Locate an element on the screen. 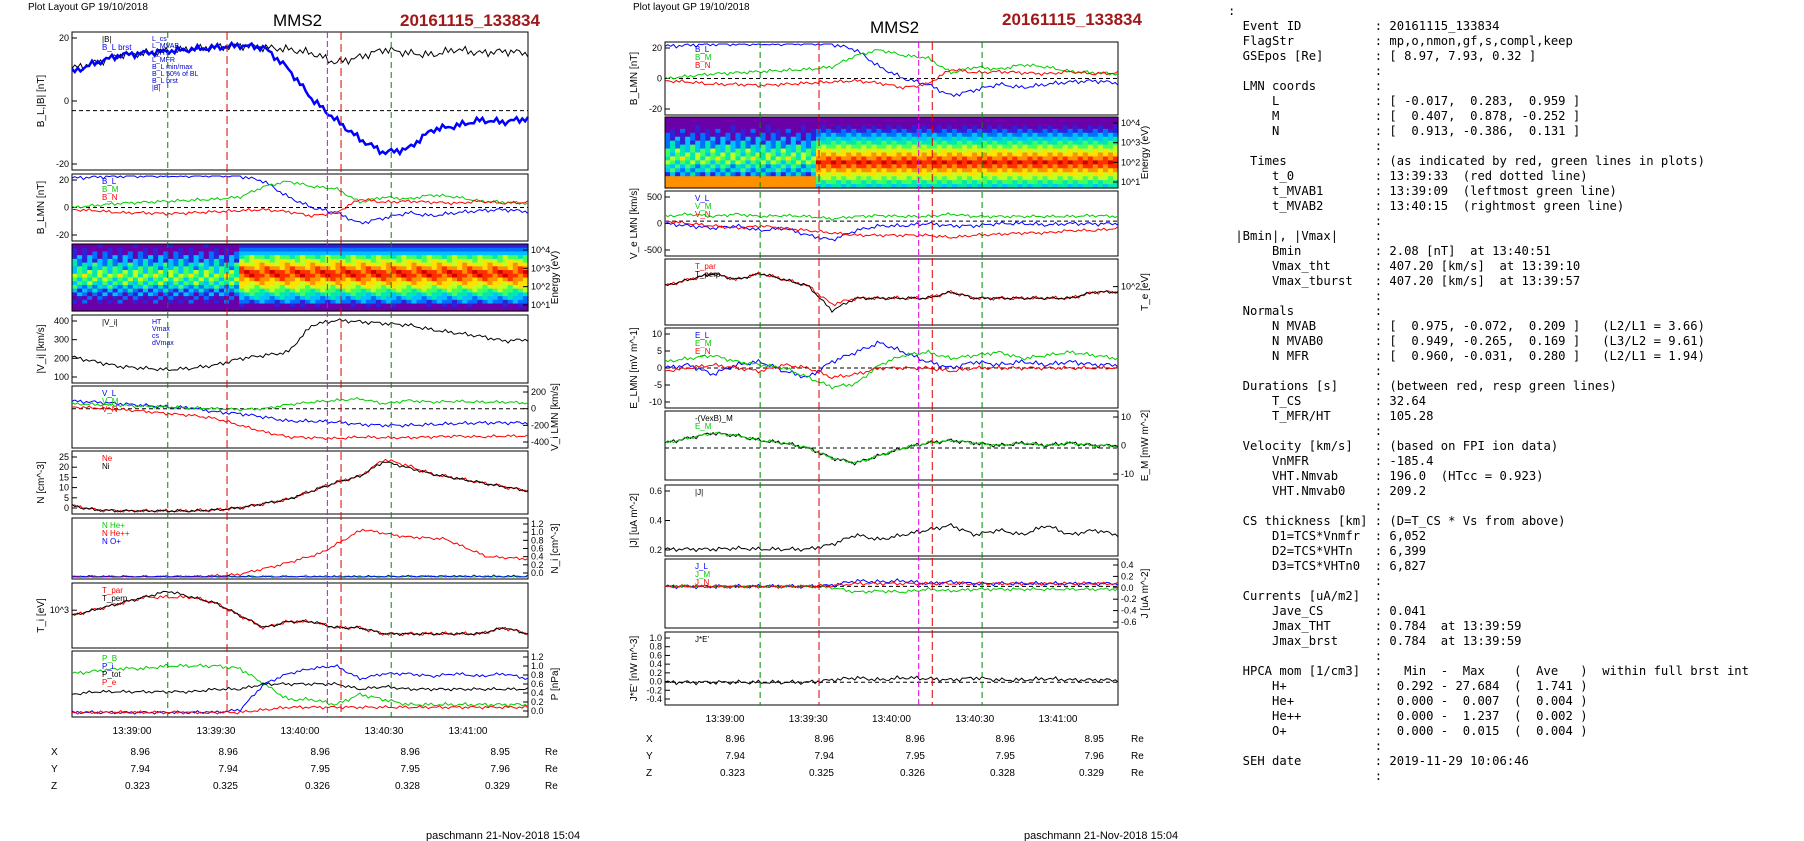 The image size is (1804, 841). y-tick-label: 20 is located at coordinates (657, 48).